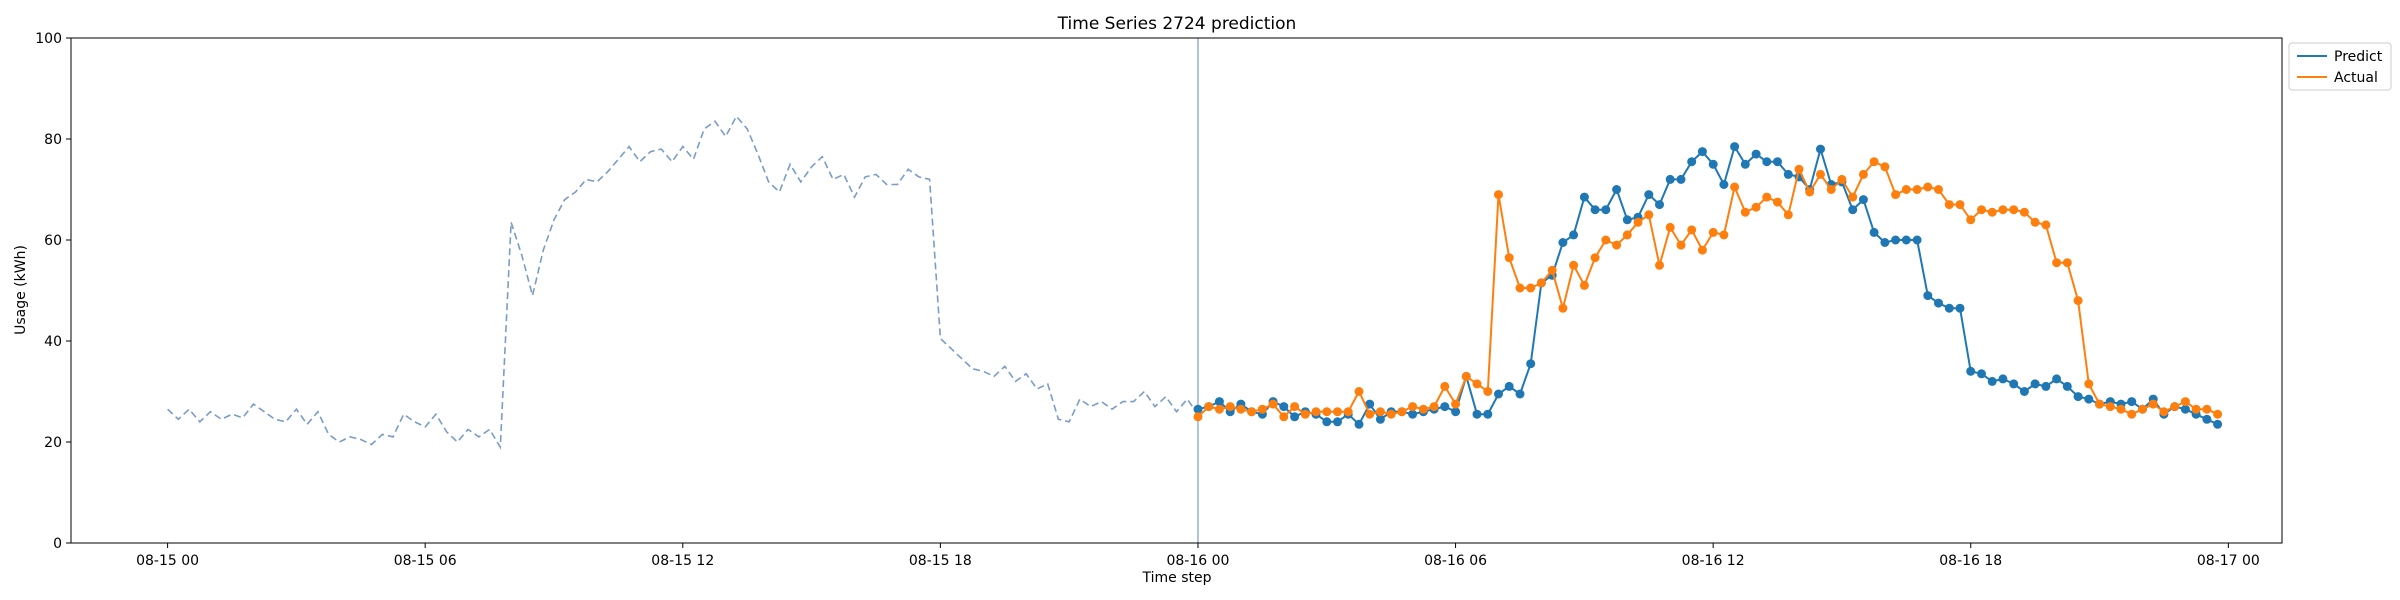 The width and height of the screenshot is (2400, 600). Describe the element at coordinates (53, 443) in the screenshot. I see `y-tick-label: 20` at that location.